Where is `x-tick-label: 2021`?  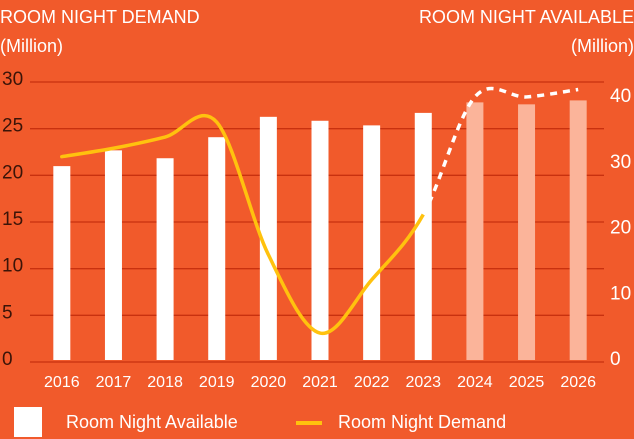 x-tick-label: 2021 is located at coordinates (320, 382).